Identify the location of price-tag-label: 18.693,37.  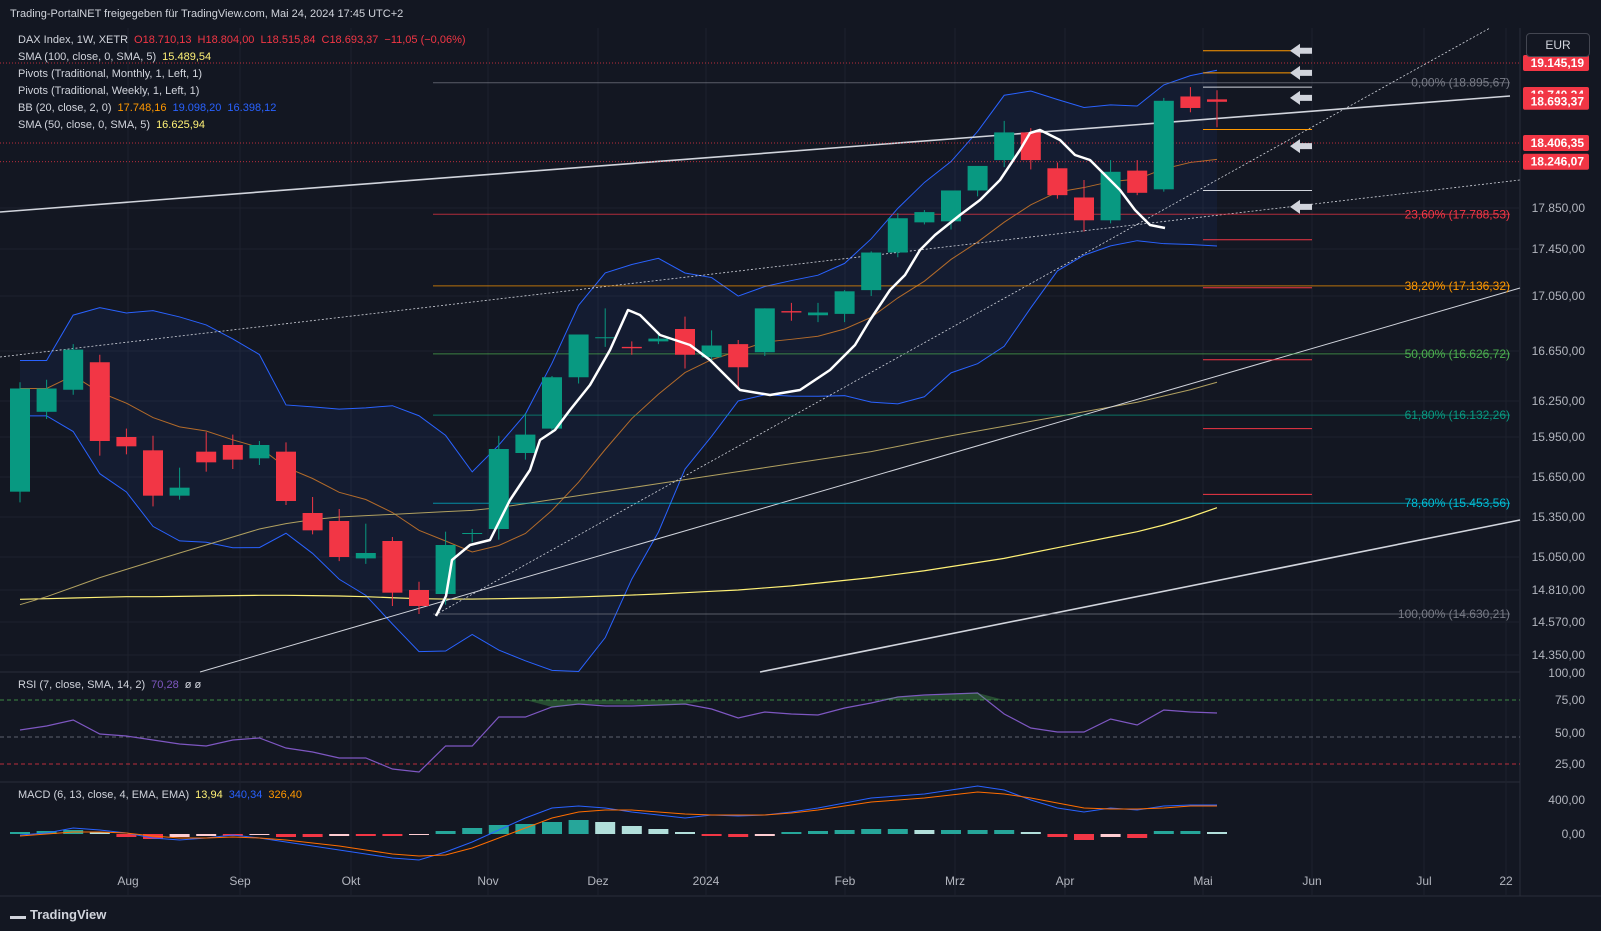
(1558, 102).